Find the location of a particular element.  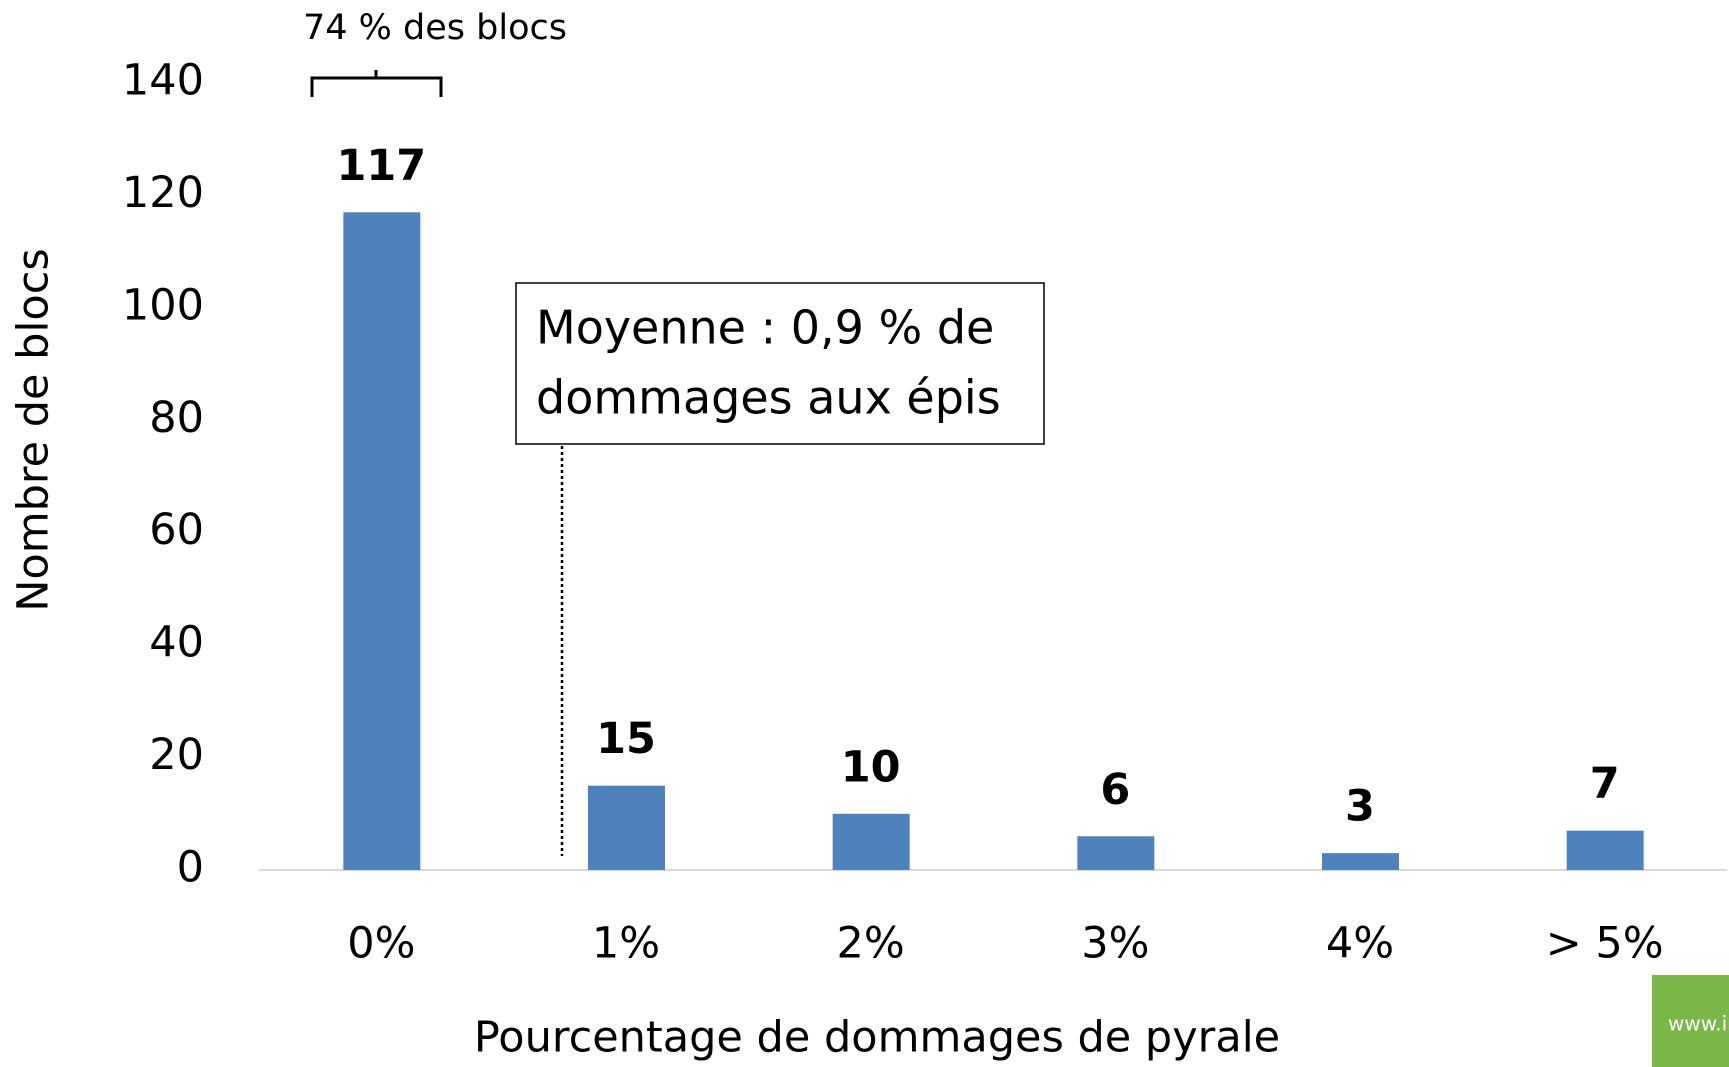

y-tick-label: 20 is located at coordinates (176, 755).